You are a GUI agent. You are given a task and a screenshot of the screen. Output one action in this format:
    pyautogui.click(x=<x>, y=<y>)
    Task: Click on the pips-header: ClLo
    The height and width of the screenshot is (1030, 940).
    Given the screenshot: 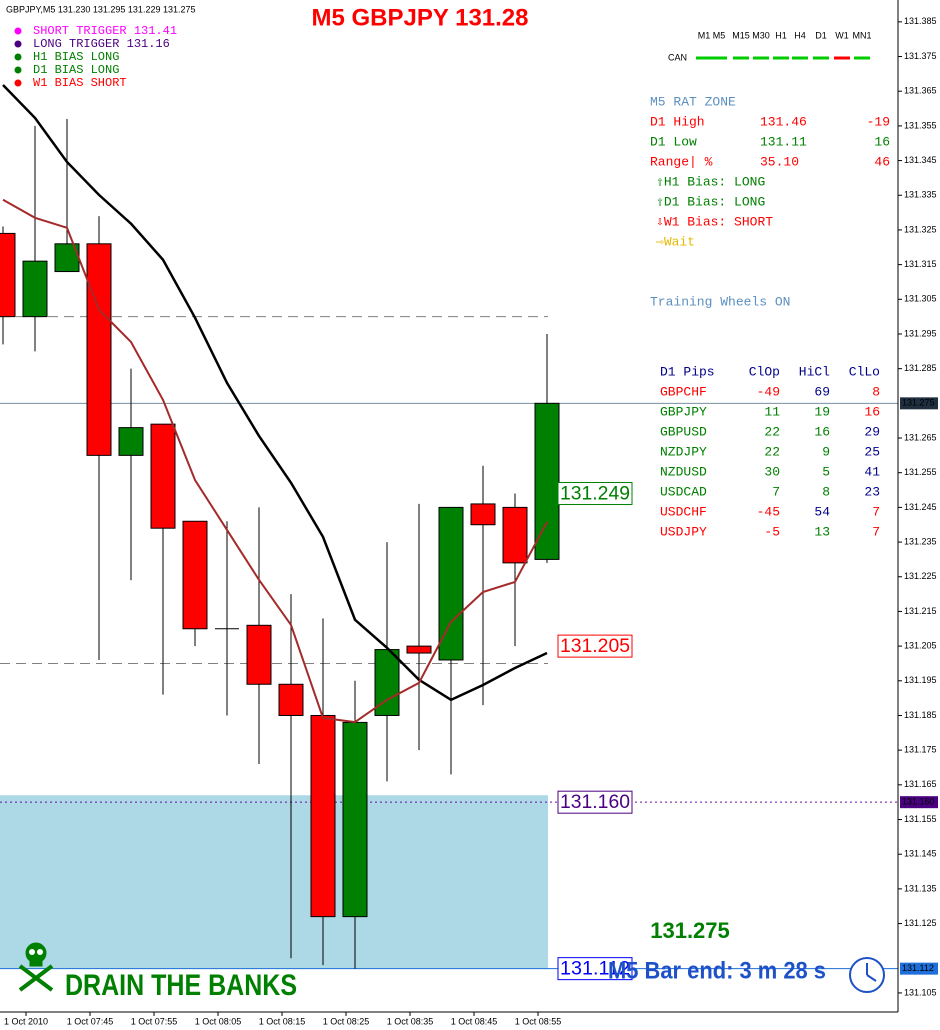 What is the action you would take?
    pyautogui.click(x=864, y=371)
    